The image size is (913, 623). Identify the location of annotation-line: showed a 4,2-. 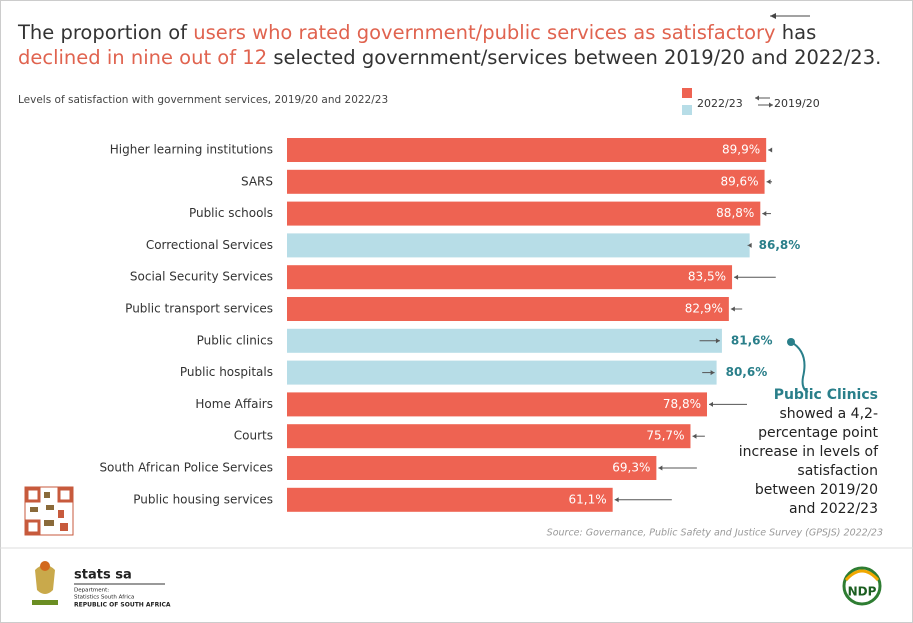
(829, 414).